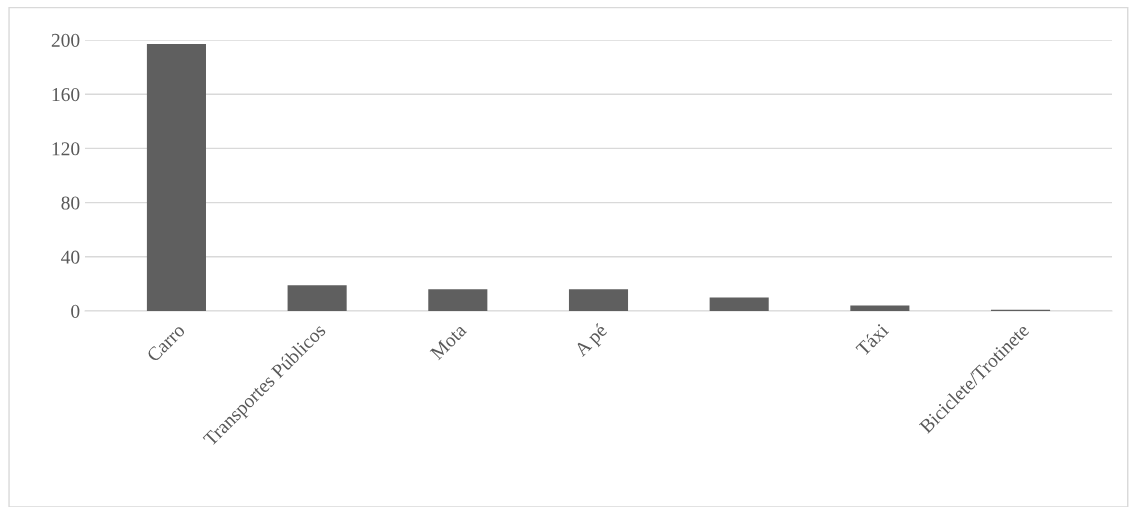  Describe the element at coordinates (75, 311) in the screenshot. I see `y-tick-label: 0` at that location.